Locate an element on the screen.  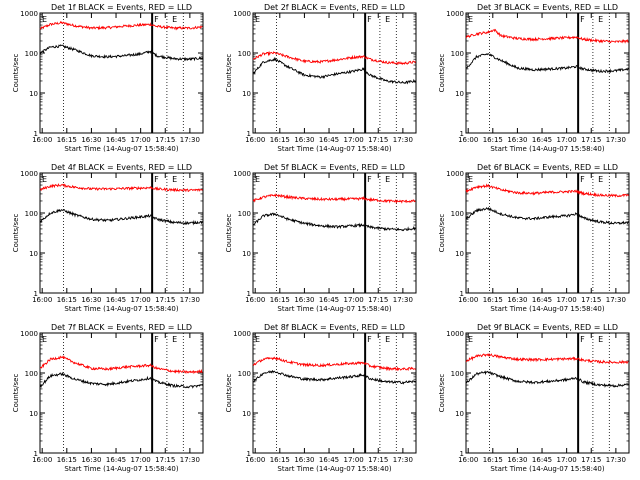
panel-title: Det 7f BLACK = Events, RED = LLD is located at coordinates (121, 327).